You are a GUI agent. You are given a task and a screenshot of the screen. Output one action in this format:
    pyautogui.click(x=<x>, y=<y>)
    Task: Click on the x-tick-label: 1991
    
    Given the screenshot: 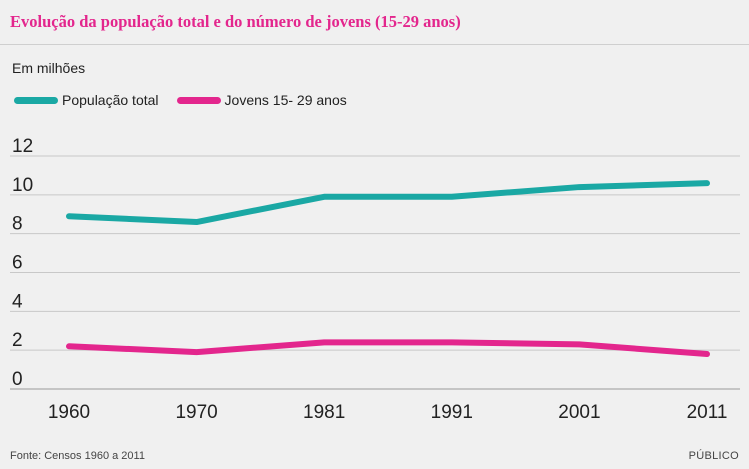 What is the action you would take?
    pyautogui.click(x=452, y=412)
    